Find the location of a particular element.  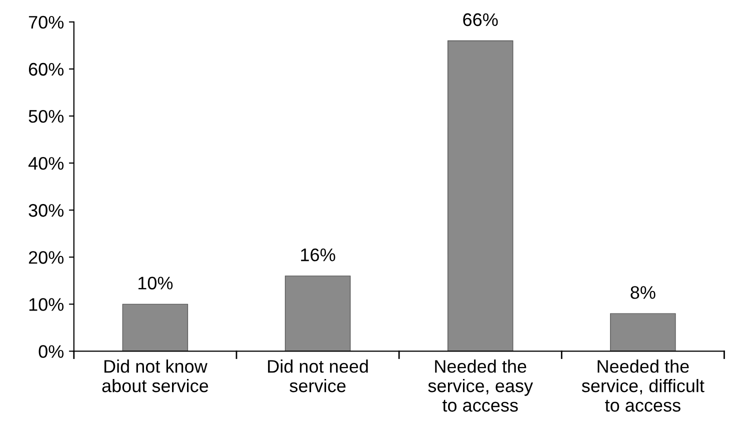

y-tick-label: 70% is located at coordinates (46, 22).